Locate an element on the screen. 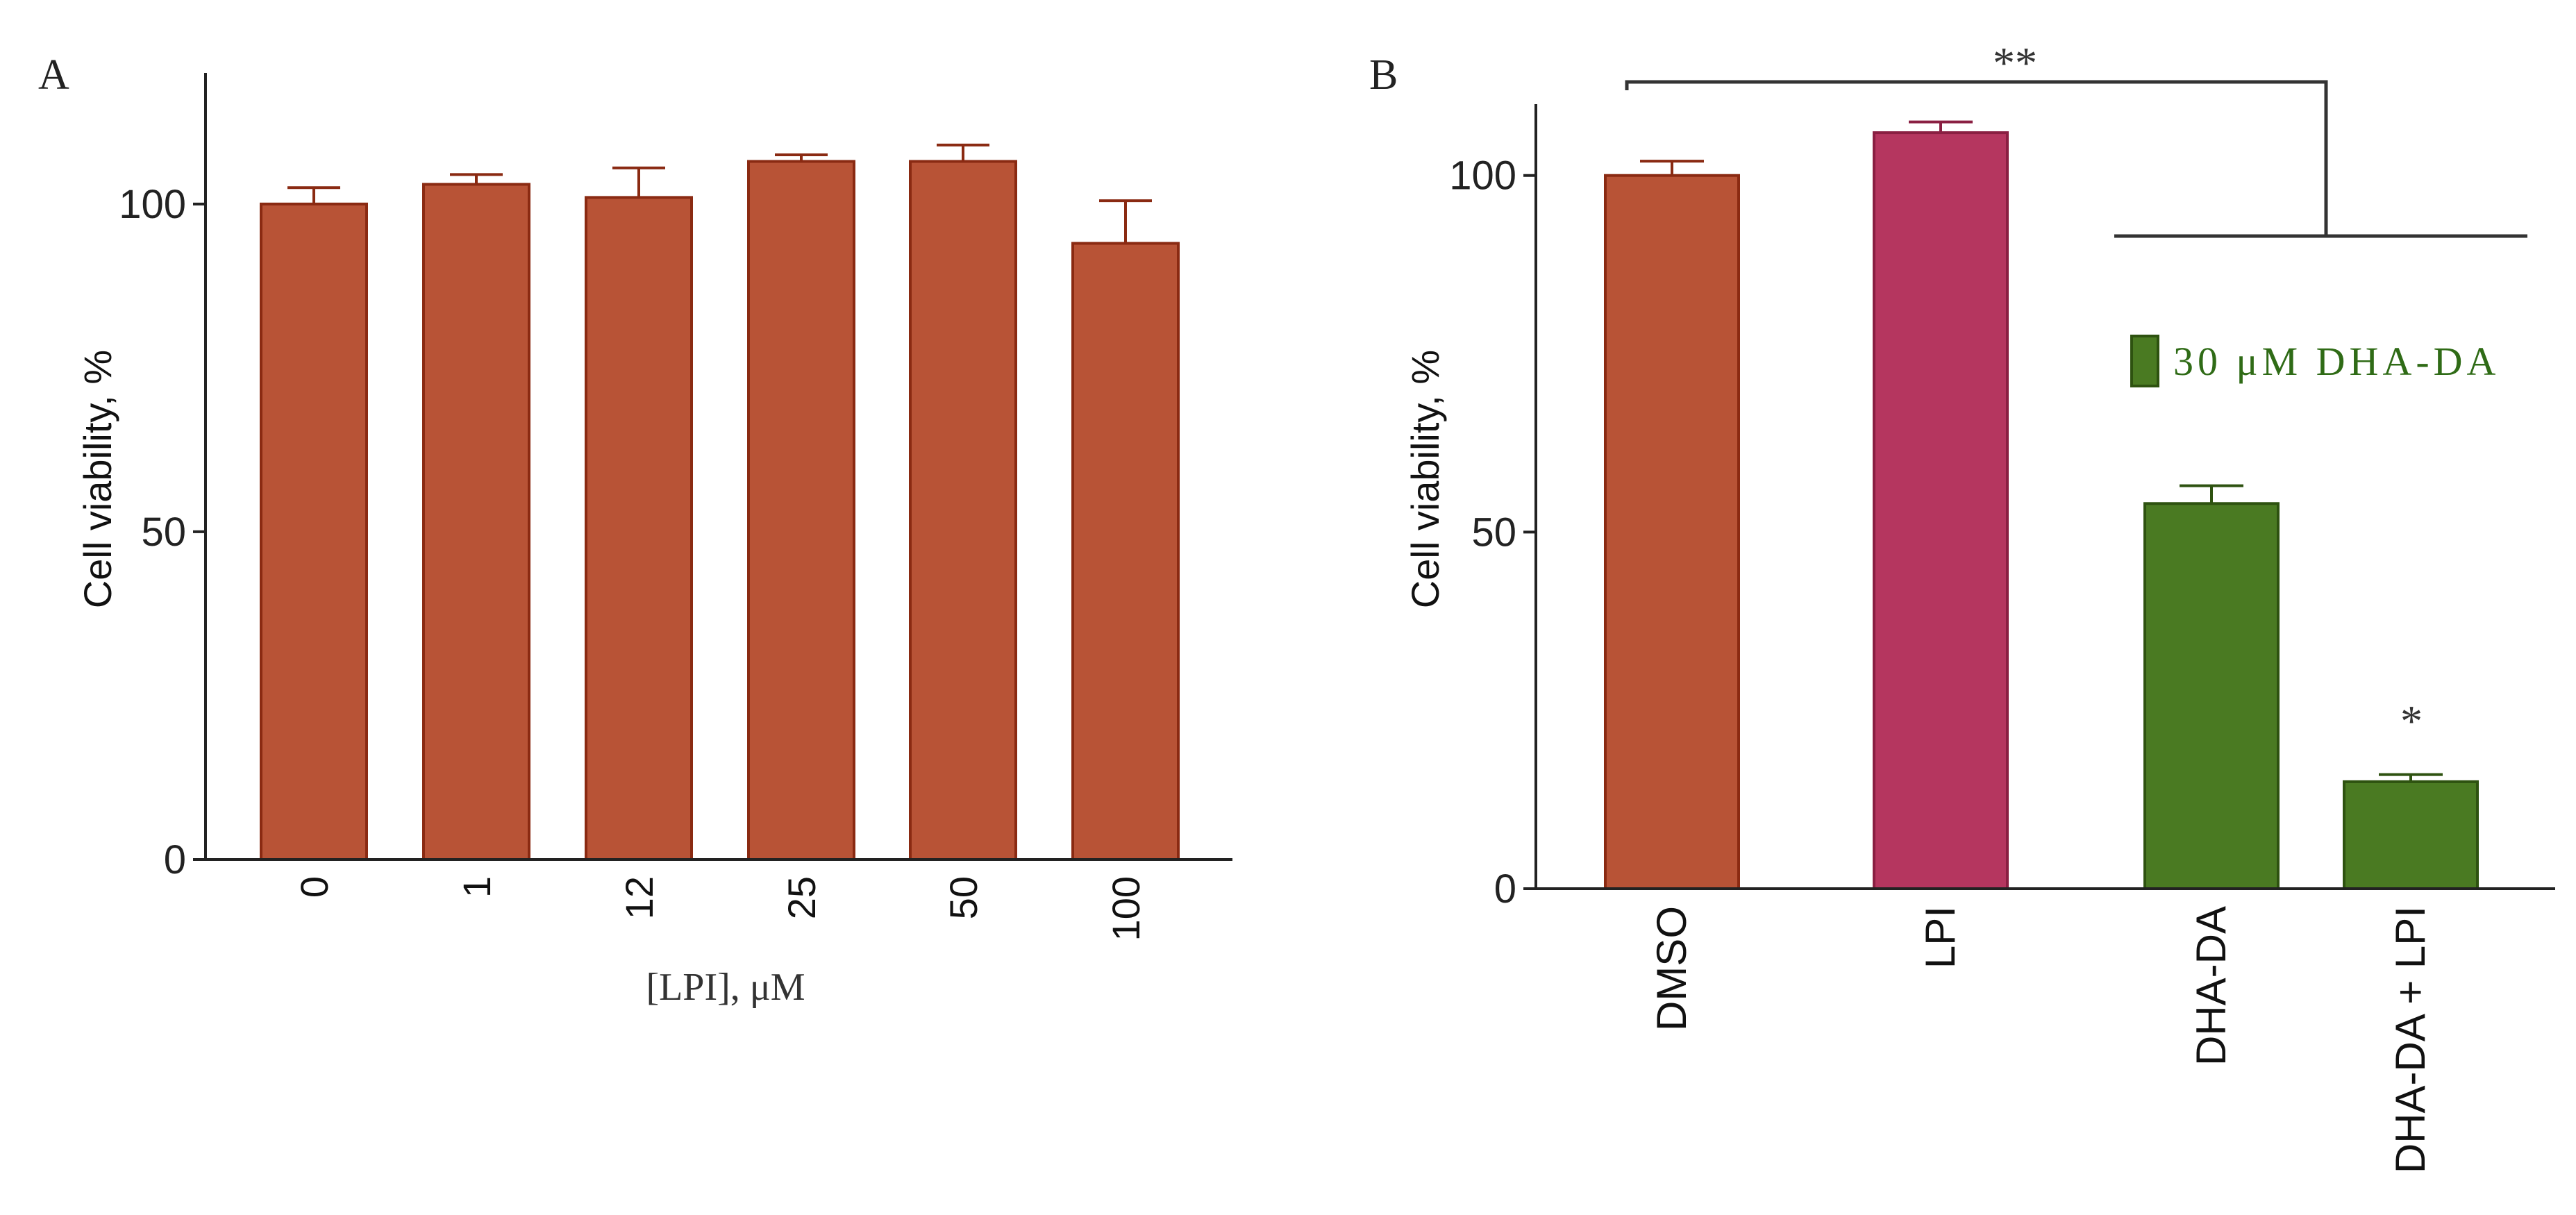 This screenshot has height=1215, width=2576. panel-b-y-ticks: 0 50 100 is located at coordinates (1492, 533).